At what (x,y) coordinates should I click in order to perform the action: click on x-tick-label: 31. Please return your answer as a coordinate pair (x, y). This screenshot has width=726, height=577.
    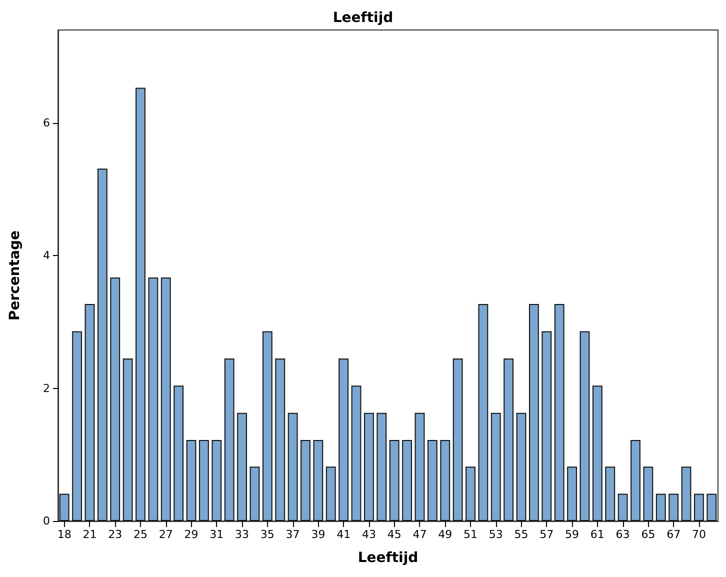
    Looking at the image, I should click on (217, 534).